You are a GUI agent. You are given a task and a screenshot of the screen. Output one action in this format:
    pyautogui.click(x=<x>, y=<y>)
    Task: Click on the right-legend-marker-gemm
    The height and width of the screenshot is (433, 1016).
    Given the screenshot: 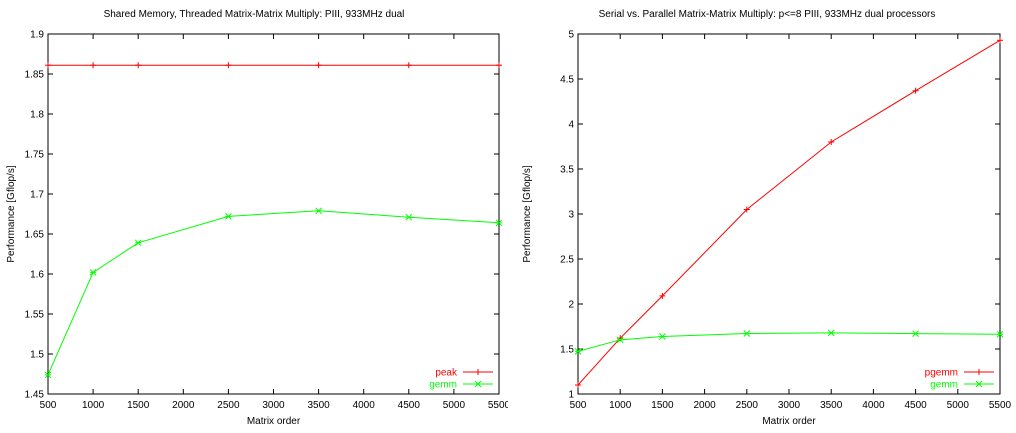 What is the action you would take?
    pyautogui.click(x=979, y=384)
    